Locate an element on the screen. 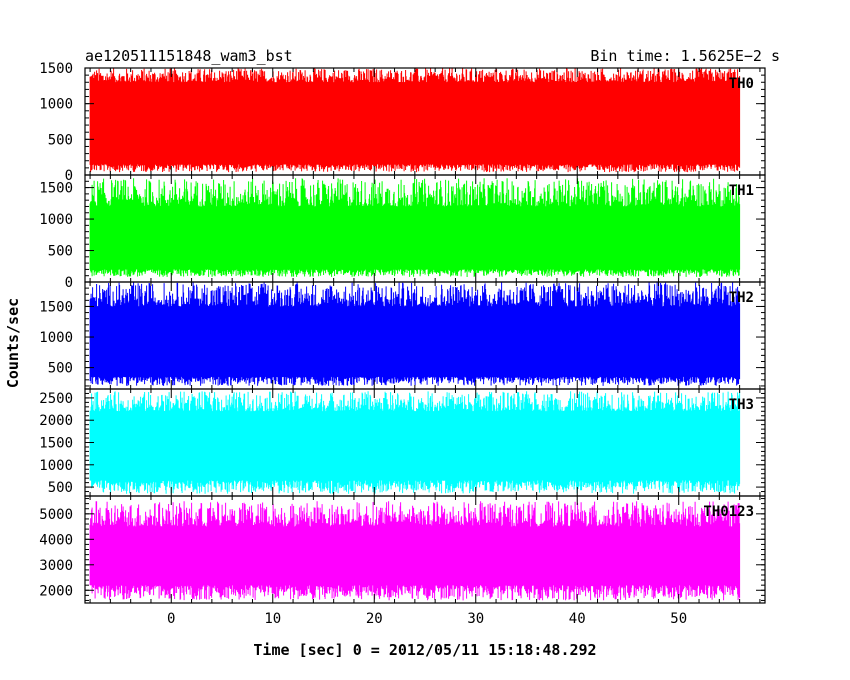  x-tick-label: 30 is located at coordinates (475, 619).